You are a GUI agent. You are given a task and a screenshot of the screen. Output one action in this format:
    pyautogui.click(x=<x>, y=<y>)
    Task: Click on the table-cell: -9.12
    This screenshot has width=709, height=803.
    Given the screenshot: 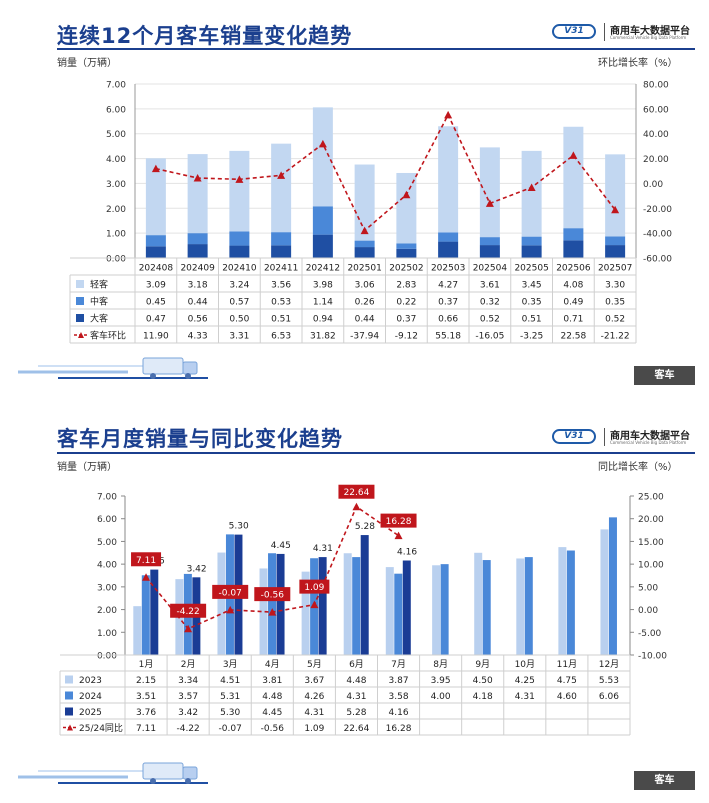 What is the action you would take?
    pyautogui.click(x=406, y=337)
    